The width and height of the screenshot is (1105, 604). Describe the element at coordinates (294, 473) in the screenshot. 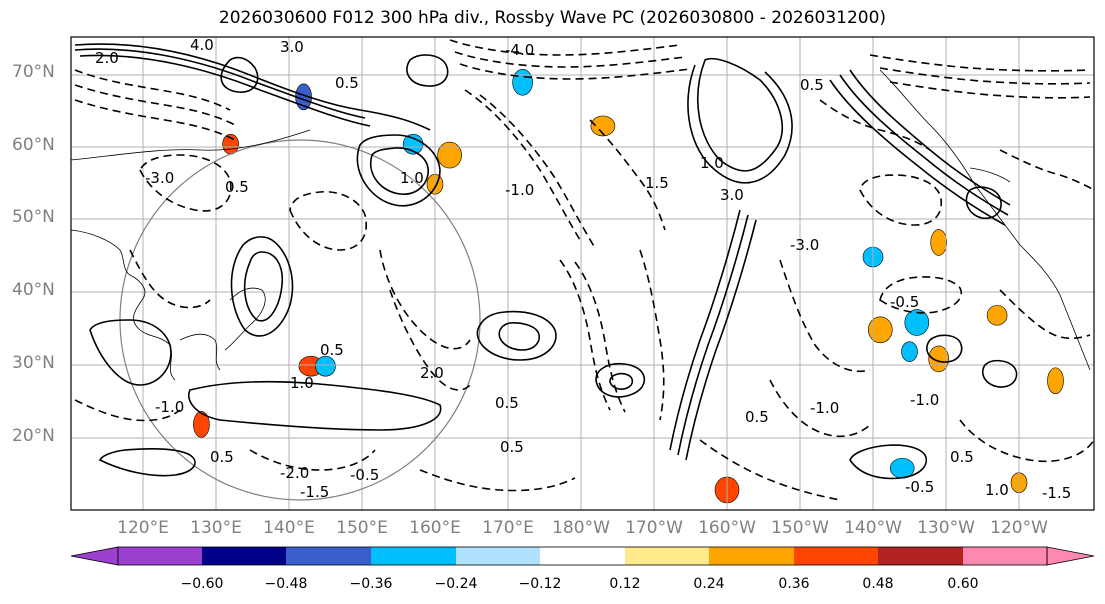

I see `contour-label: -2.0` at that location.